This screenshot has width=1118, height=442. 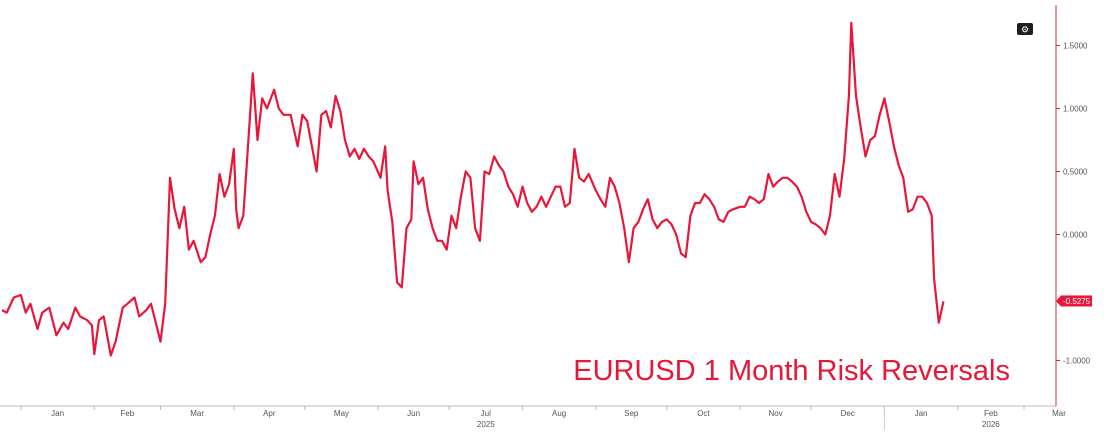 I want to click on last-value-tag: -0.5275, so click(x=1074, y=301).